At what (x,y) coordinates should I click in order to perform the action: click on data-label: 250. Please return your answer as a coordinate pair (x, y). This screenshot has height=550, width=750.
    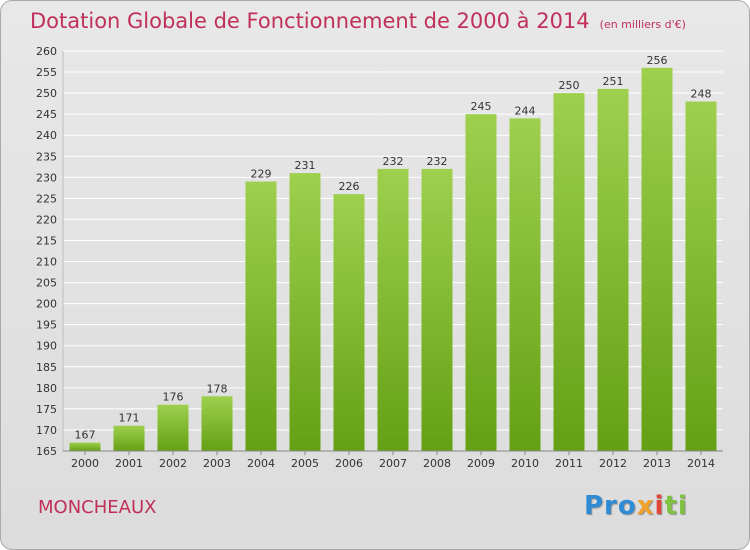
    Looking at the image, I should click on (569, 85).